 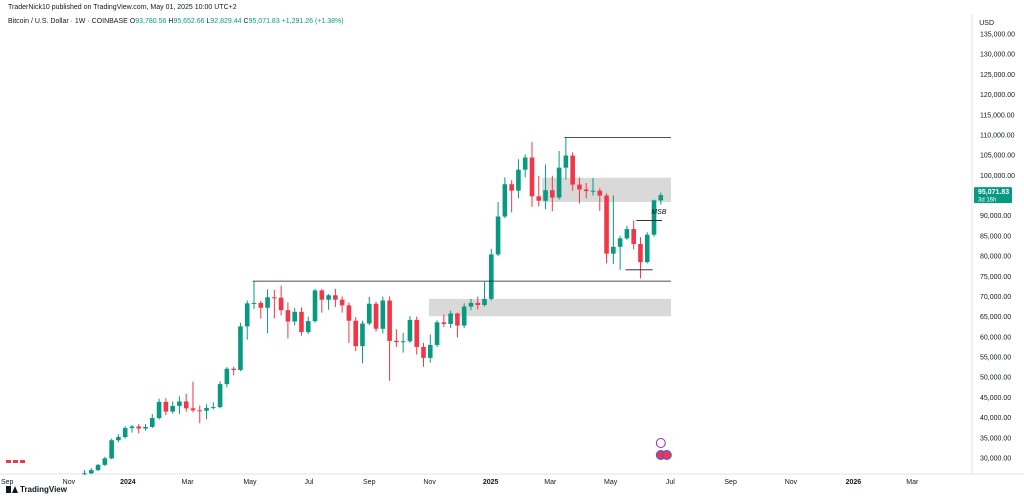 What do you see at coordinates (36, 489) in the screenshot?
I see `tradingview-logo: TradingView` at bounding box center [36, 489].